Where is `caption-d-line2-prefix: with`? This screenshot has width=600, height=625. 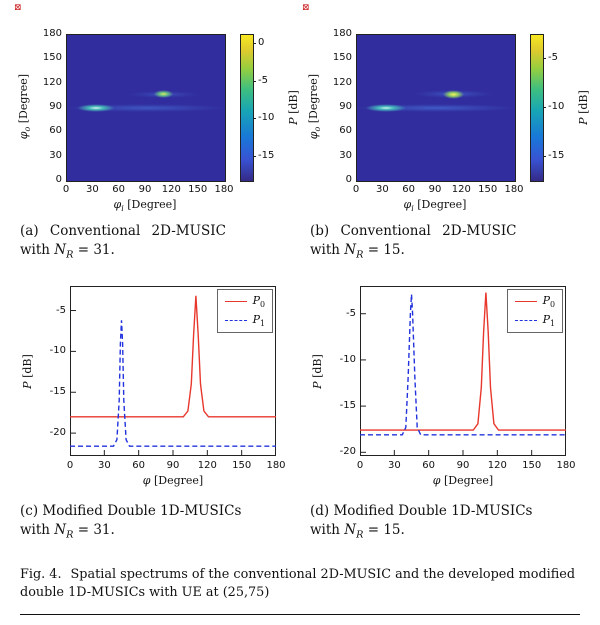 caption-d-line2-prefix: with is located at coordinates (327, 529).